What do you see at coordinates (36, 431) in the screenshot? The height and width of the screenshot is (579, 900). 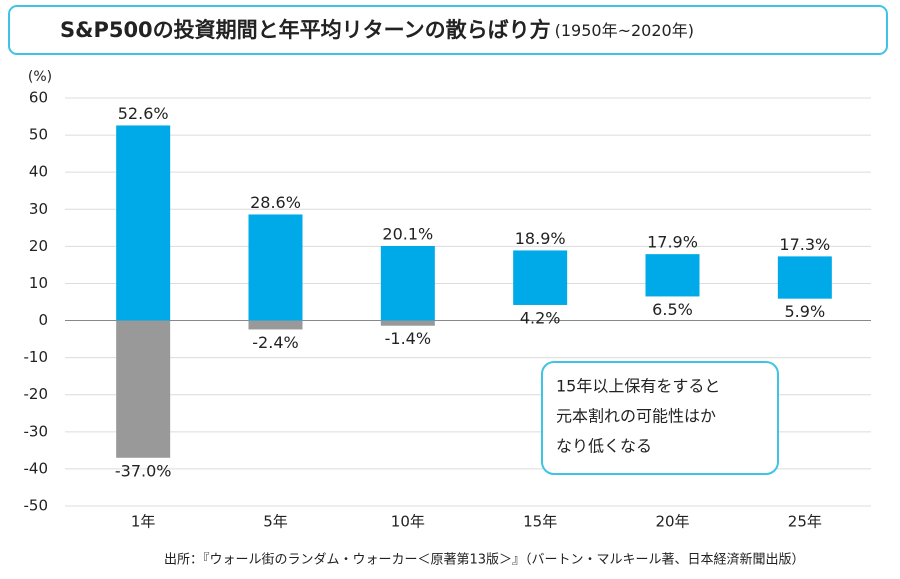 I see `y-tick-label: -30` at bounding box center [36, 431].